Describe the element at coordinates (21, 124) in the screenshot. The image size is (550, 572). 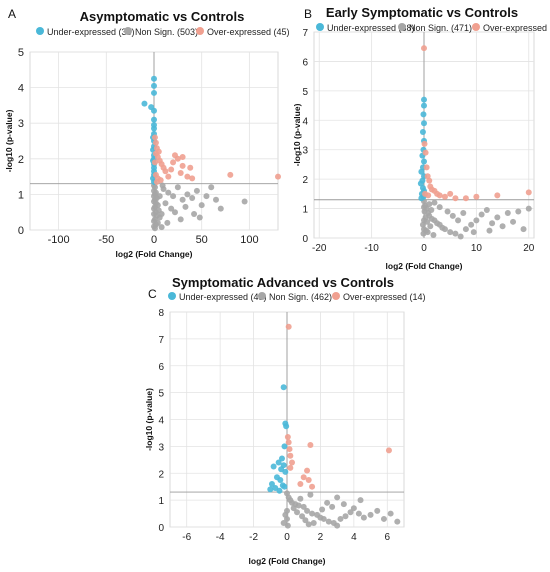
I see `y-tick-label: 3` at that location.